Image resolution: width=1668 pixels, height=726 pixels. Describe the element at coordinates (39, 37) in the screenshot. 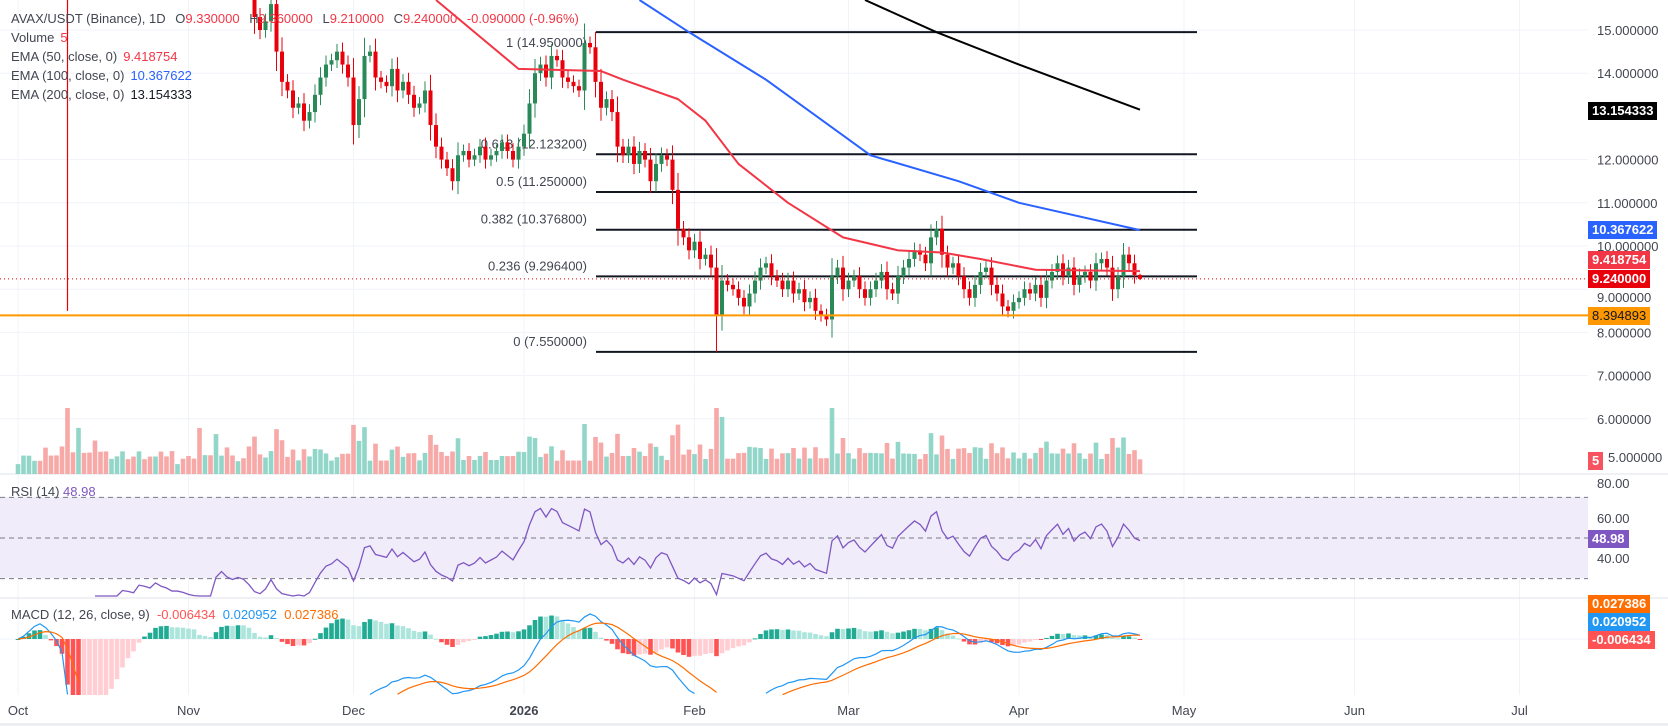

I see `legend-volume: Volume 5` at that location.